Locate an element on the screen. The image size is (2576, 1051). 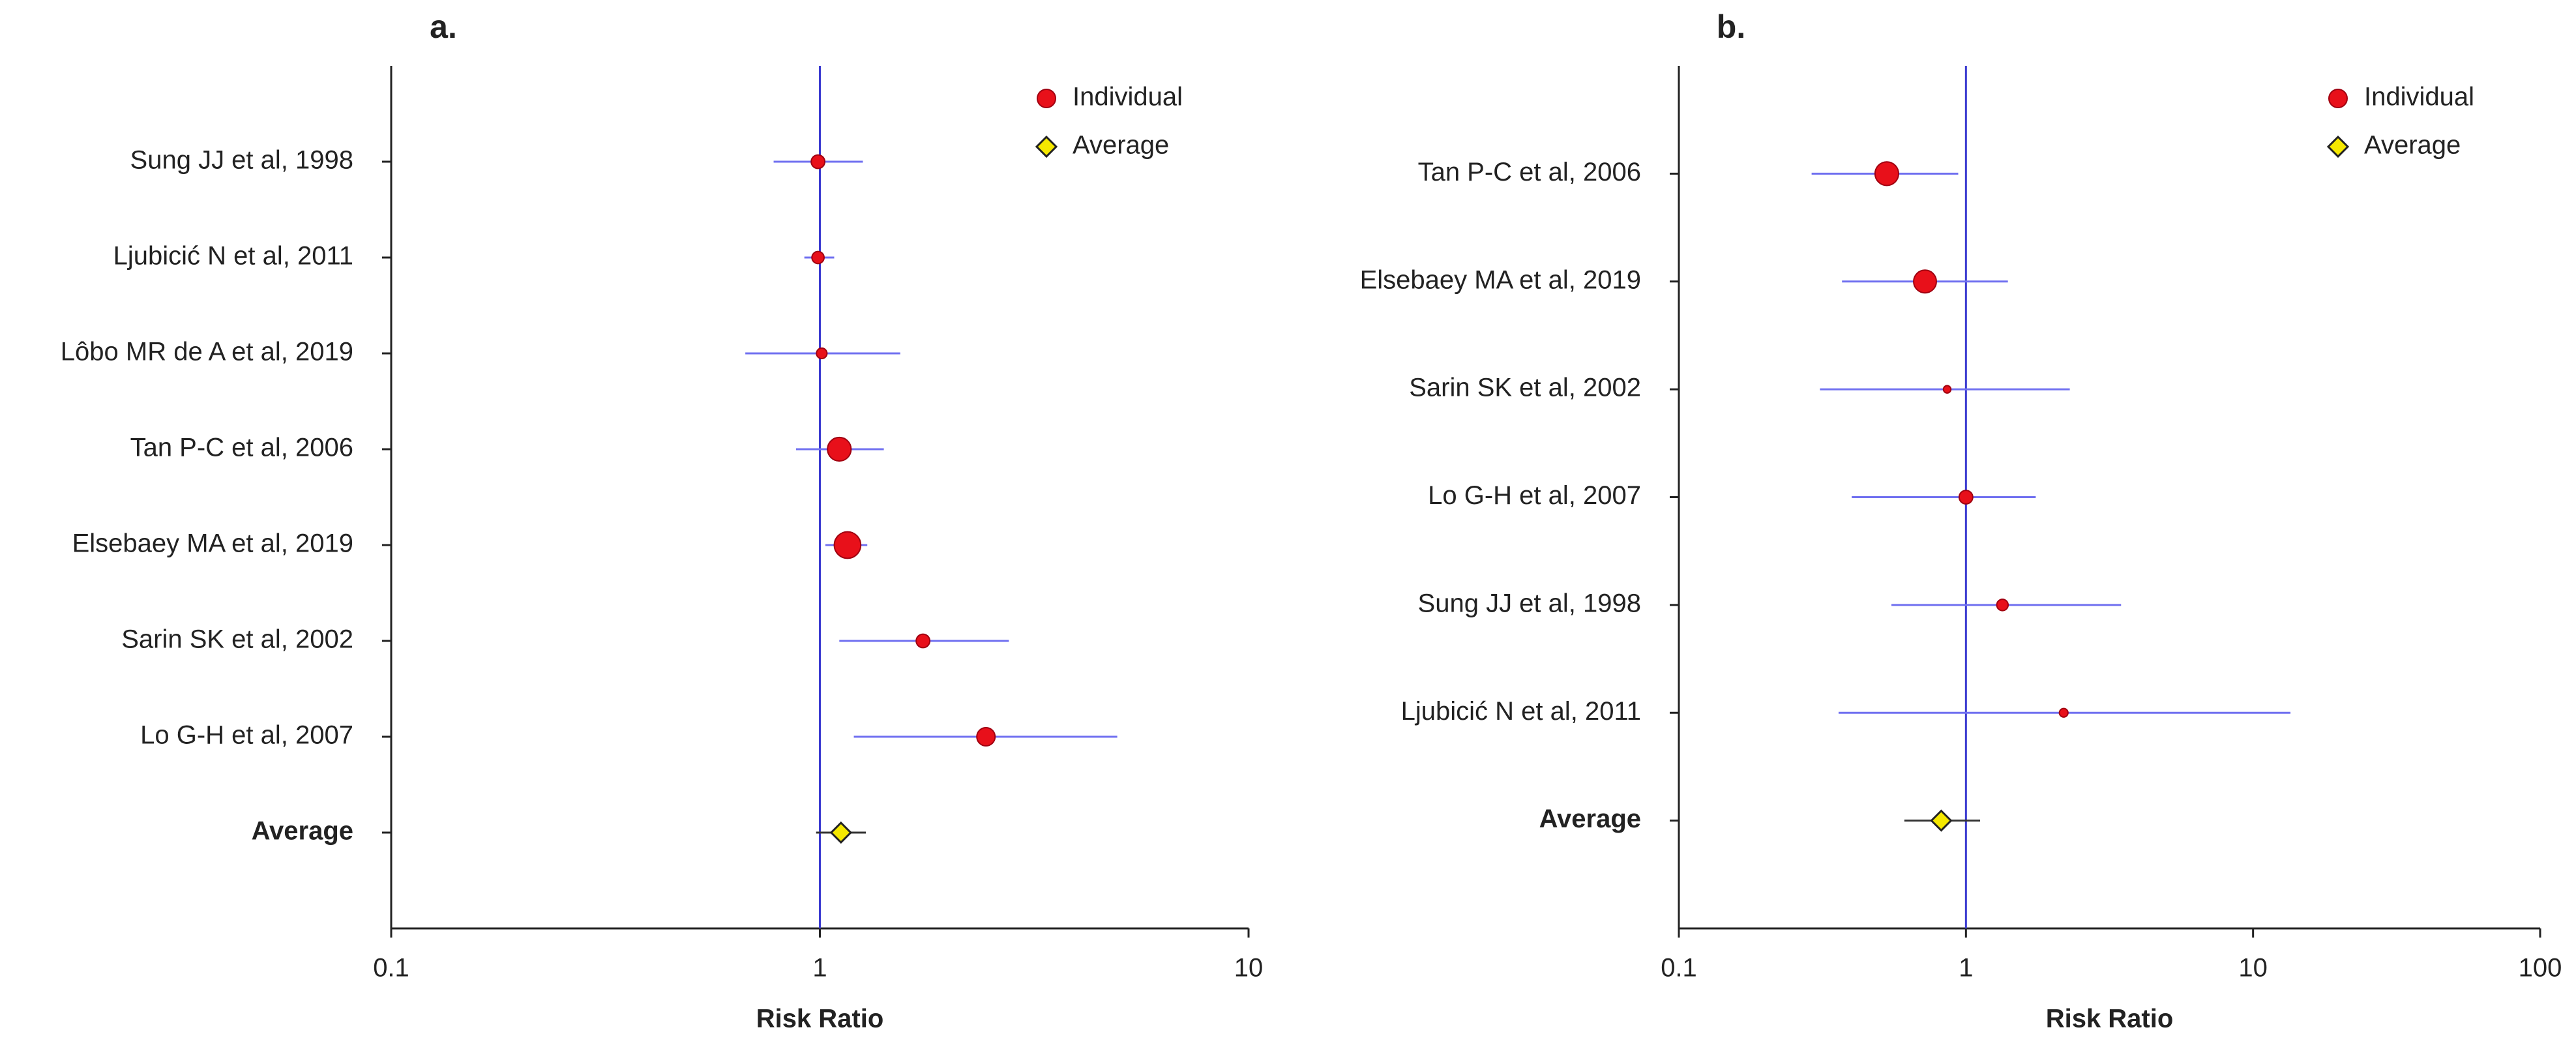
x-tick-label: 100 is located at coordinates (2540, 969).